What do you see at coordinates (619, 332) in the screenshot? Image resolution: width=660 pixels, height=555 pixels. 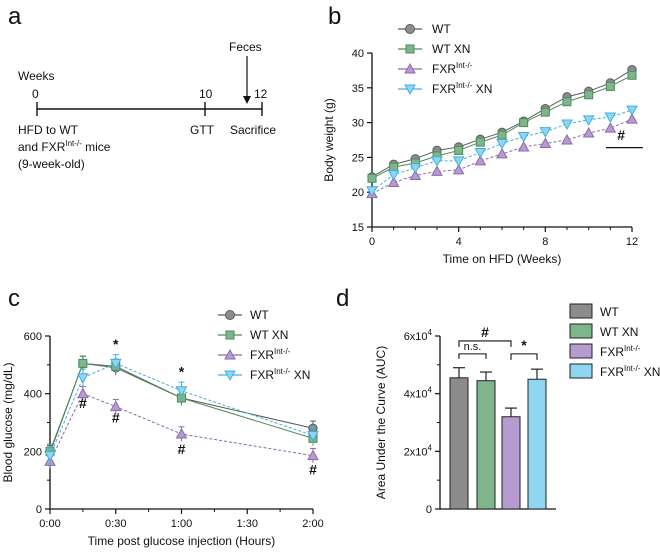 I see `legend-d-wt-xn-label: WT XN` at bounding box center [619, 332].